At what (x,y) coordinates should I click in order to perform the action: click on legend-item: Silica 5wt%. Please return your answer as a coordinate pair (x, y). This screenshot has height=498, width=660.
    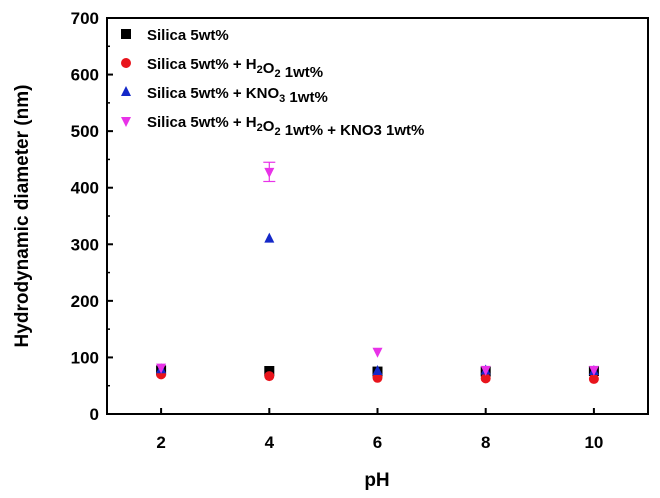
    Looking at the image, I should click on (175, 35).